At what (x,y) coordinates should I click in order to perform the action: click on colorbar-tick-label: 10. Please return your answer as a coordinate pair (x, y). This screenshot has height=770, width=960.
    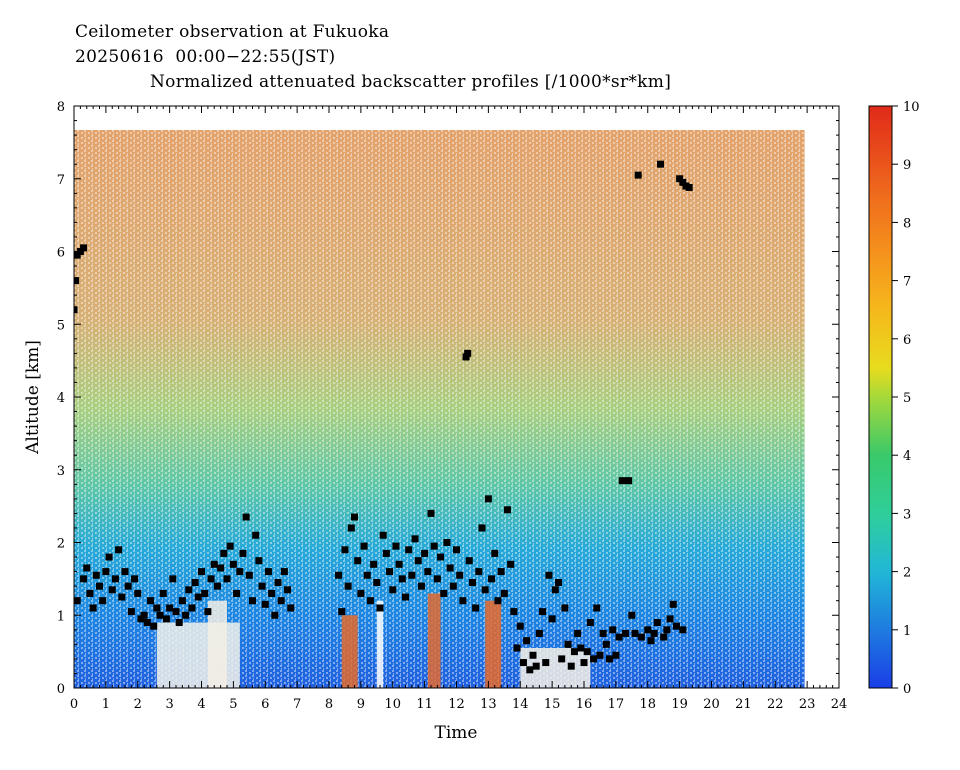
    Looking at the image, I should click on (911, 107).